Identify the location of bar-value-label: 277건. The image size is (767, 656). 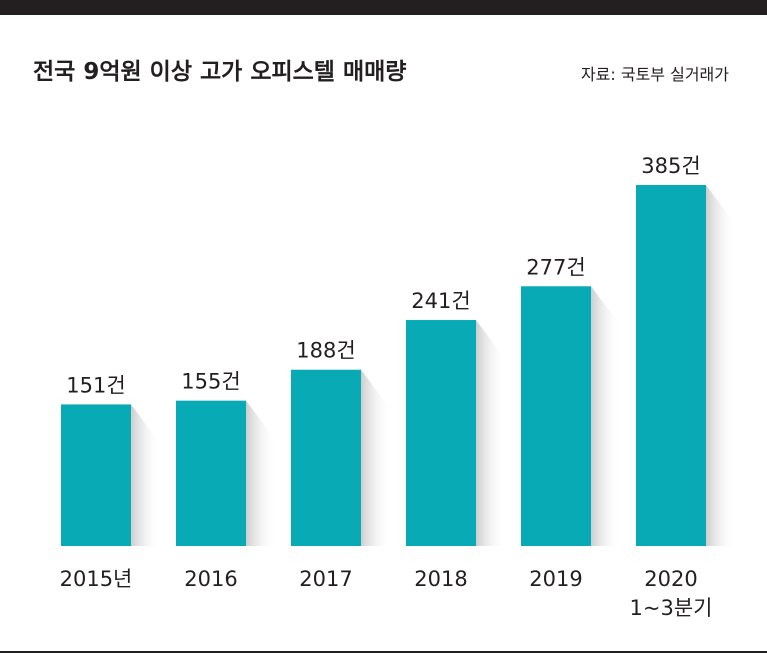
(555, 267).